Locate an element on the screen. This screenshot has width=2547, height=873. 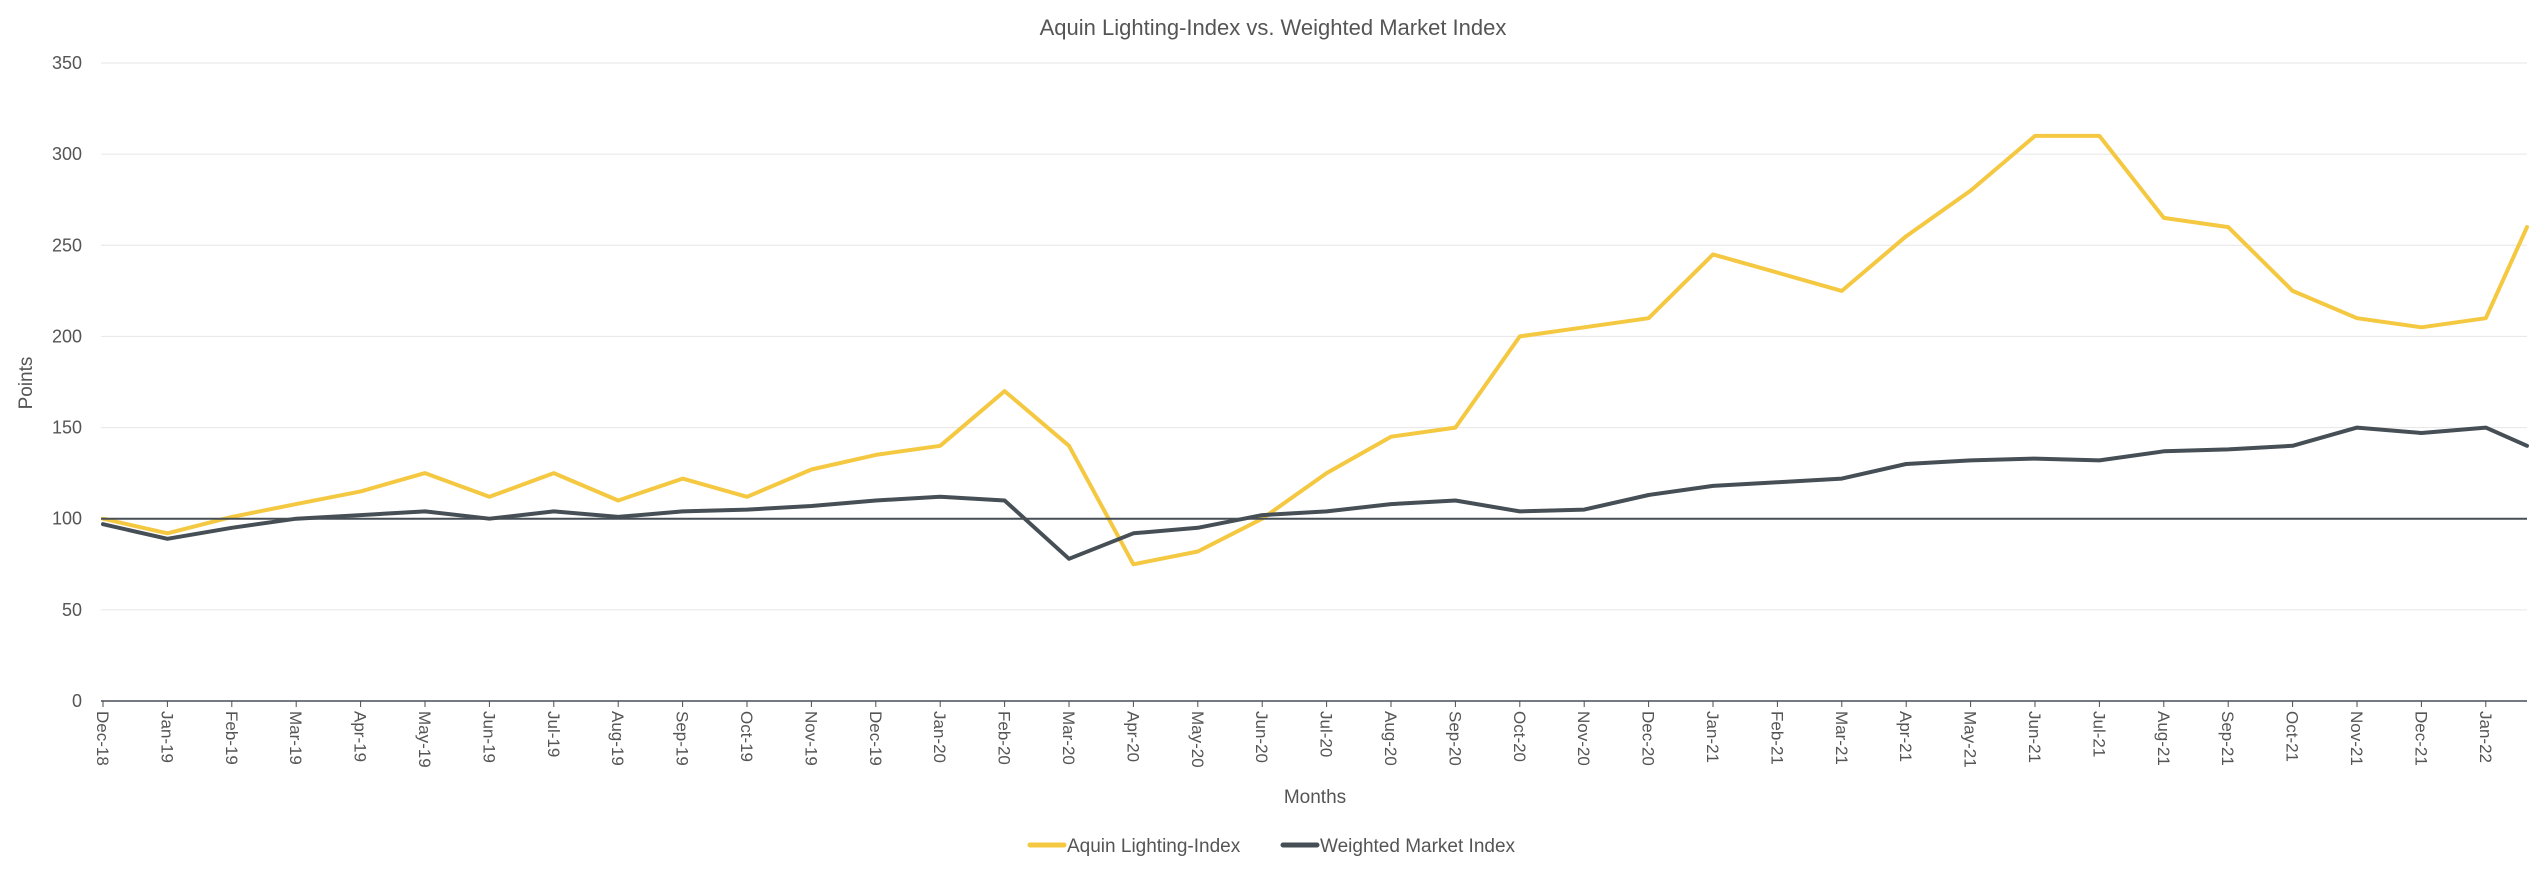
y-tick-label: 350 is located at coordinates (67, 63).